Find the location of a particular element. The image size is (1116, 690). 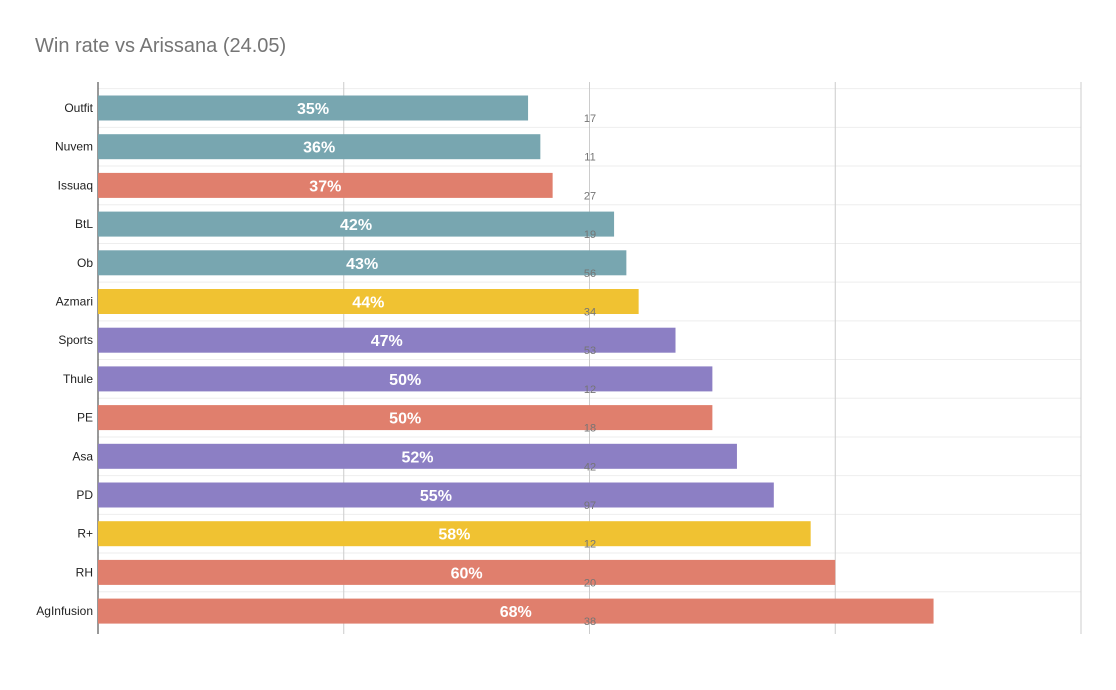

category-label: Outfit is located at coordinates (78, 108).